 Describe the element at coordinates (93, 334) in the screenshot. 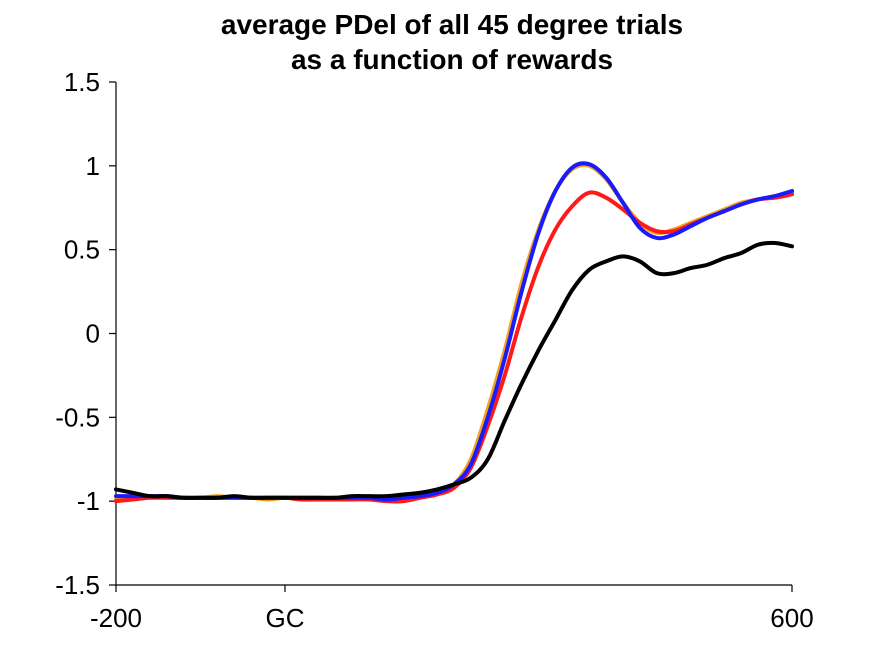

I see `y-tick-label: 0` at that location.